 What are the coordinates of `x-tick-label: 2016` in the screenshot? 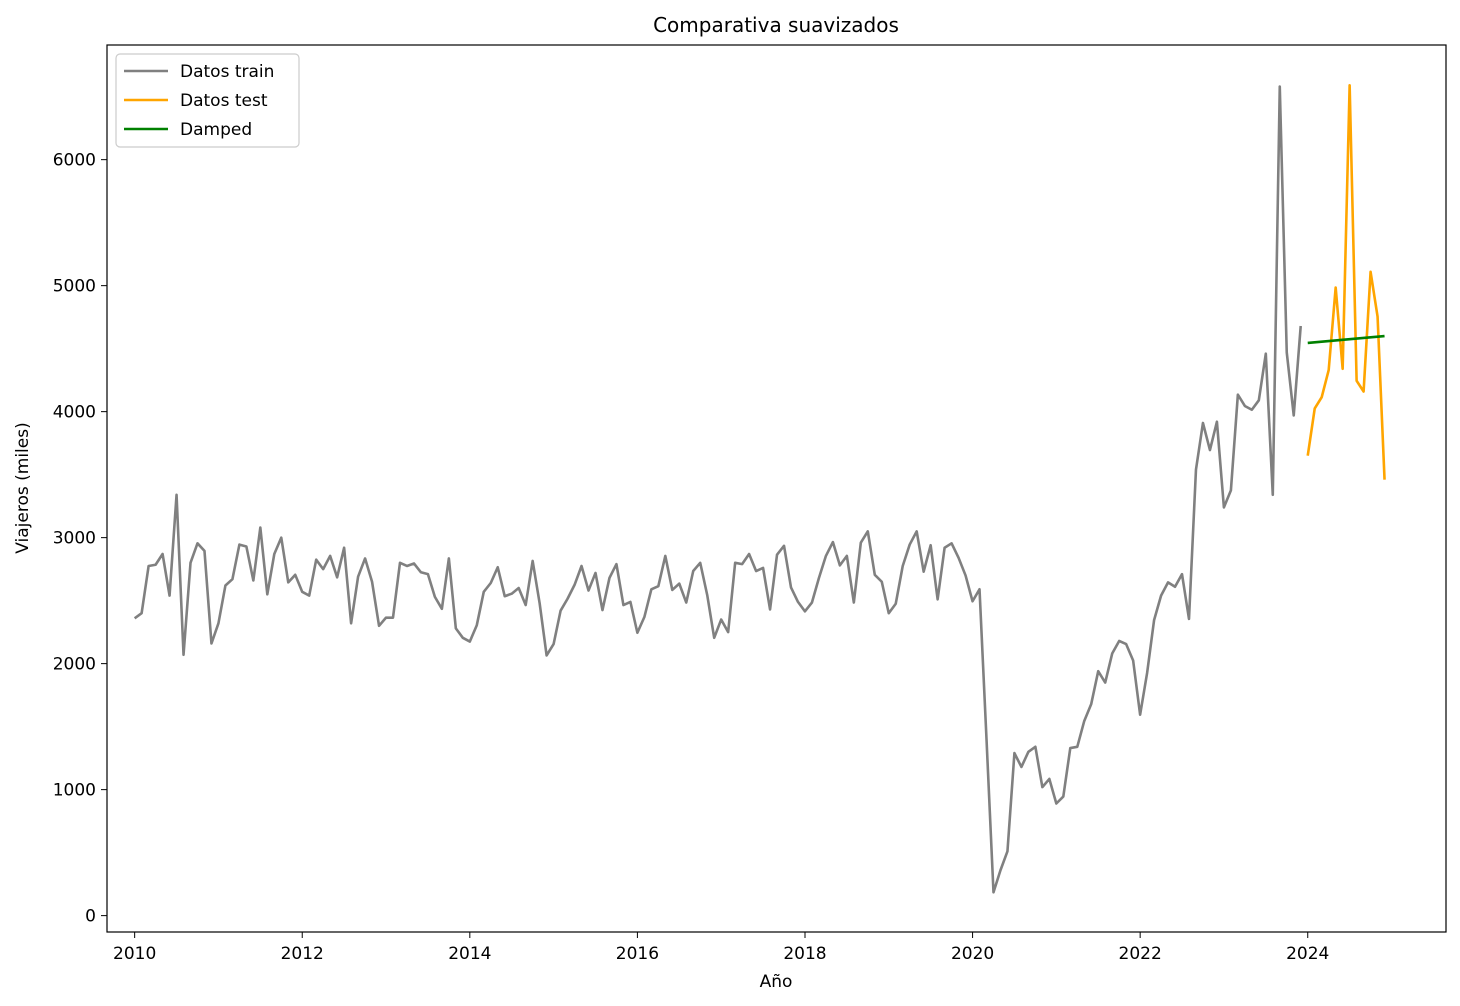 It's located at (637, 954).